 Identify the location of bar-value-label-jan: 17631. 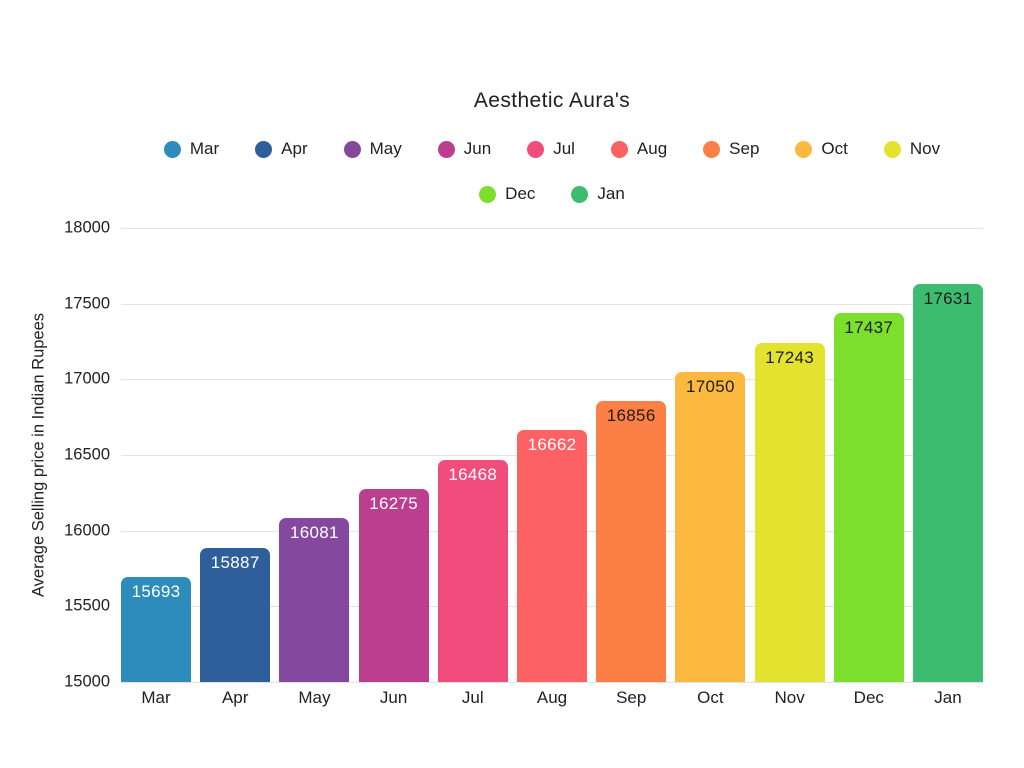
(948, 298).